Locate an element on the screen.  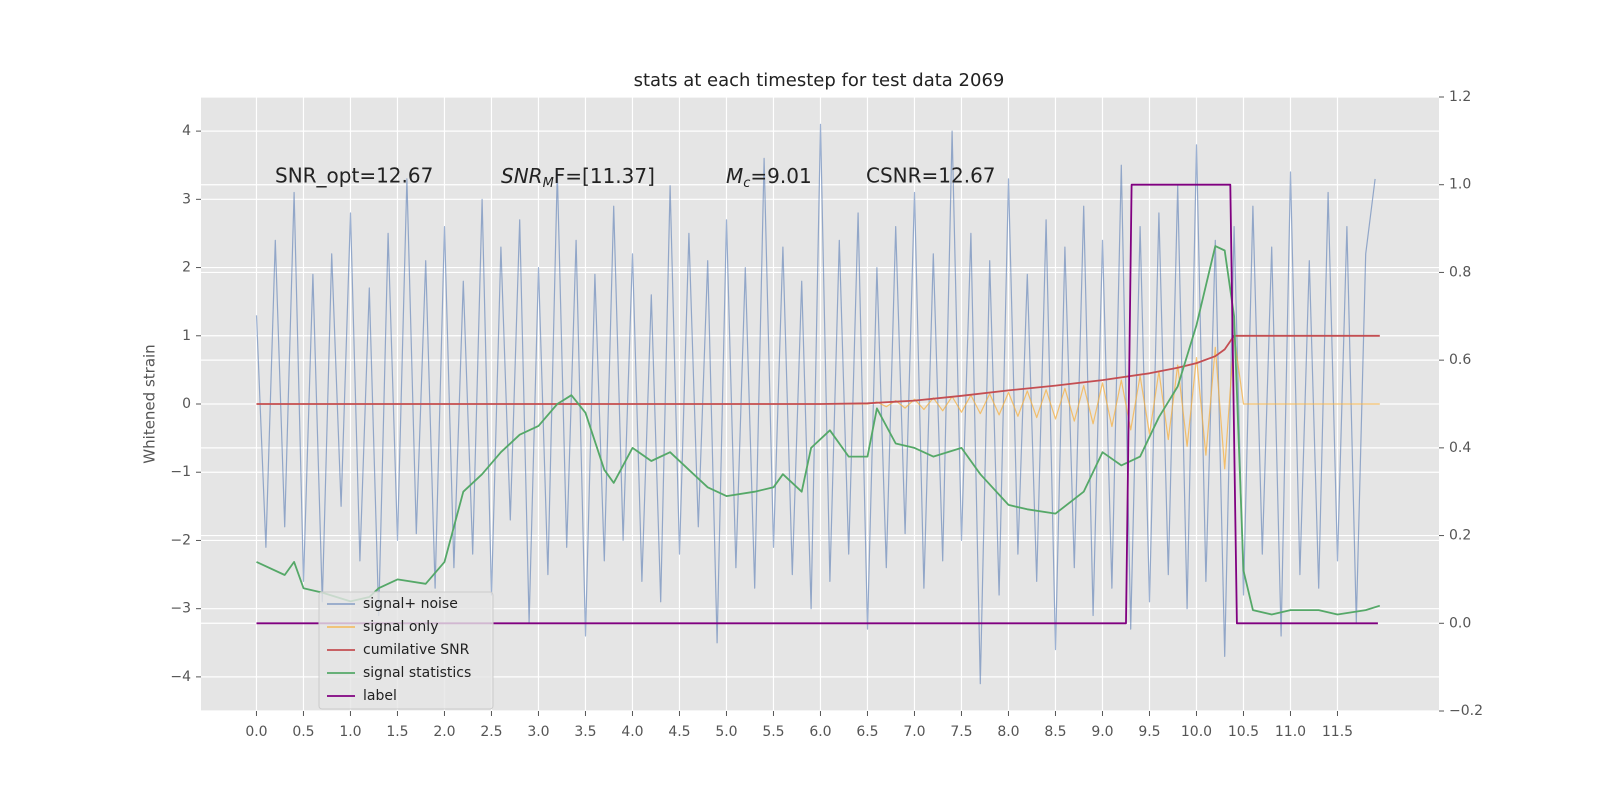
x-tick-label: 0.0 is located at coordinates (256, 732).